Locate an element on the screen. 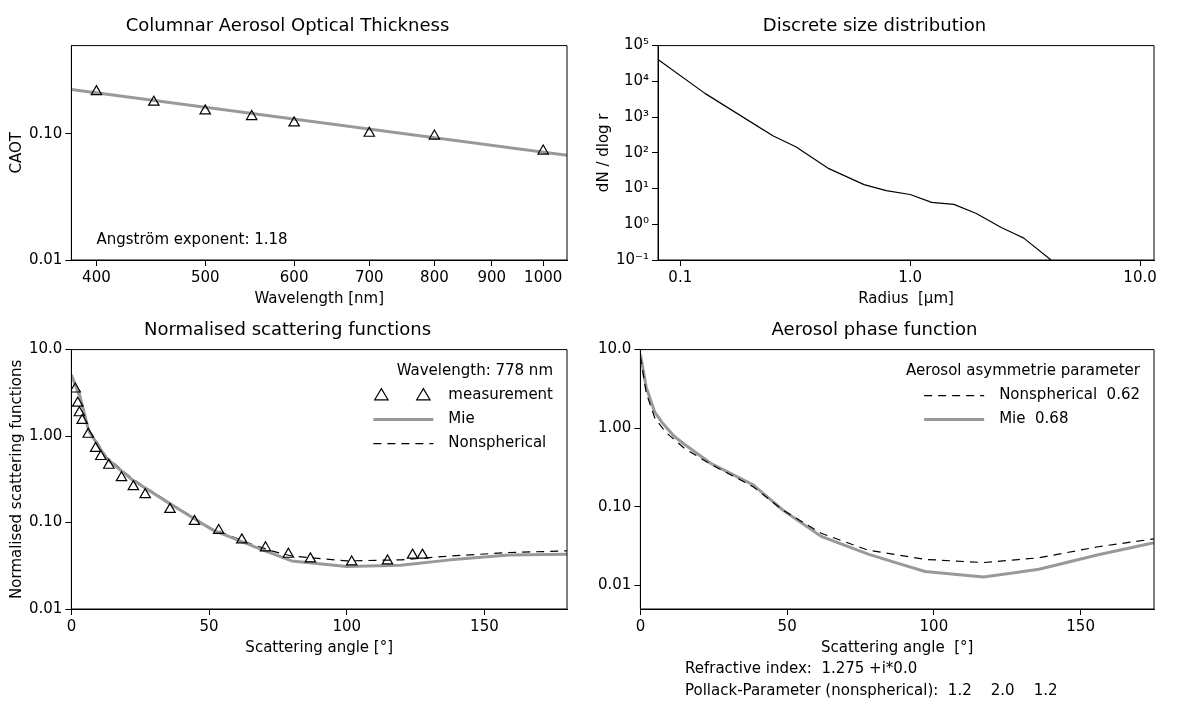 The image size is (1178, 711). legend-title: Wavelength: 778 nm is located at coordinates (474, 370).